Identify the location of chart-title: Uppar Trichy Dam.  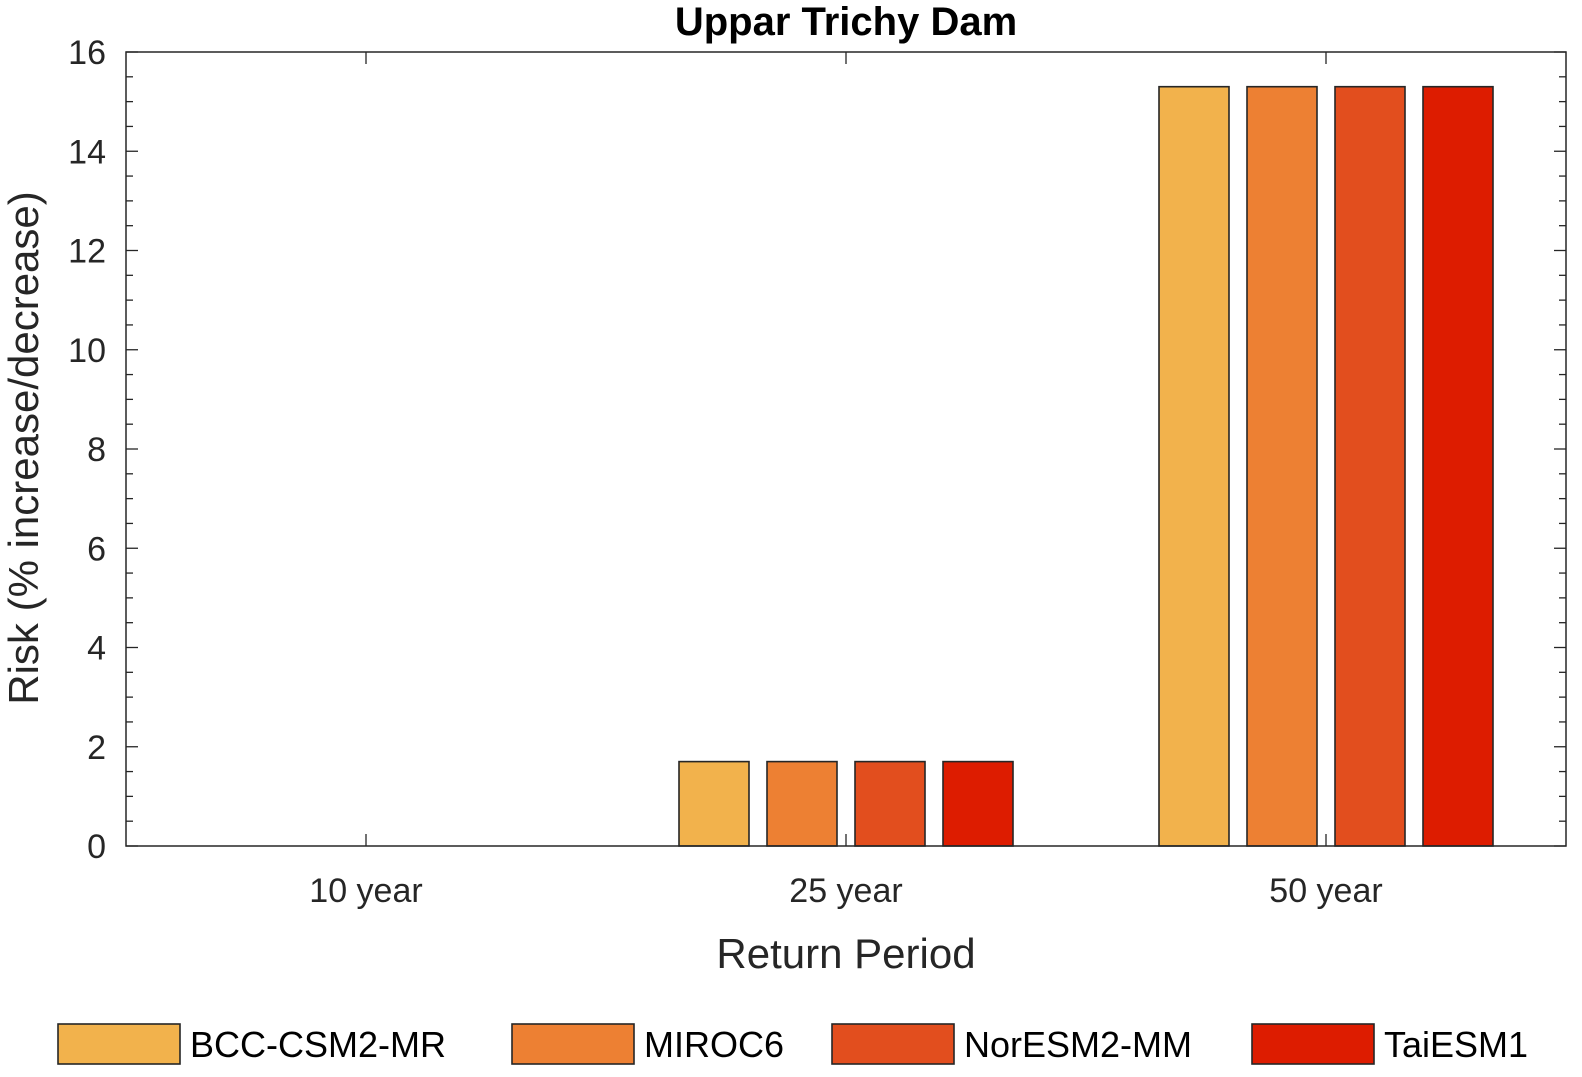
(846, 22).